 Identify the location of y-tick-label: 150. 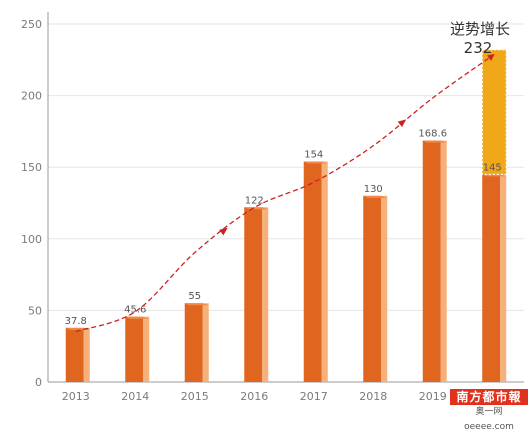
(31, 167).